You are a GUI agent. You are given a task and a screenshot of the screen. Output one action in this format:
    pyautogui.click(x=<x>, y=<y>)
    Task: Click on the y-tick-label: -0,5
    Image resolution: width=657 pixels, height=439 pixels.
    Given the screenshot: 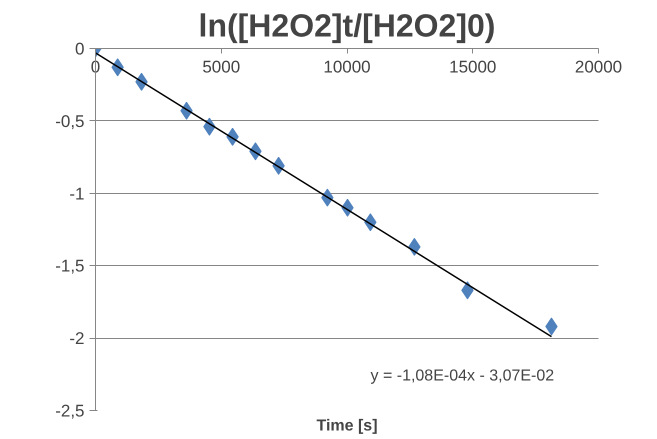 What is the action you would take?
    pyautogui.click(x=70, y=121)
    